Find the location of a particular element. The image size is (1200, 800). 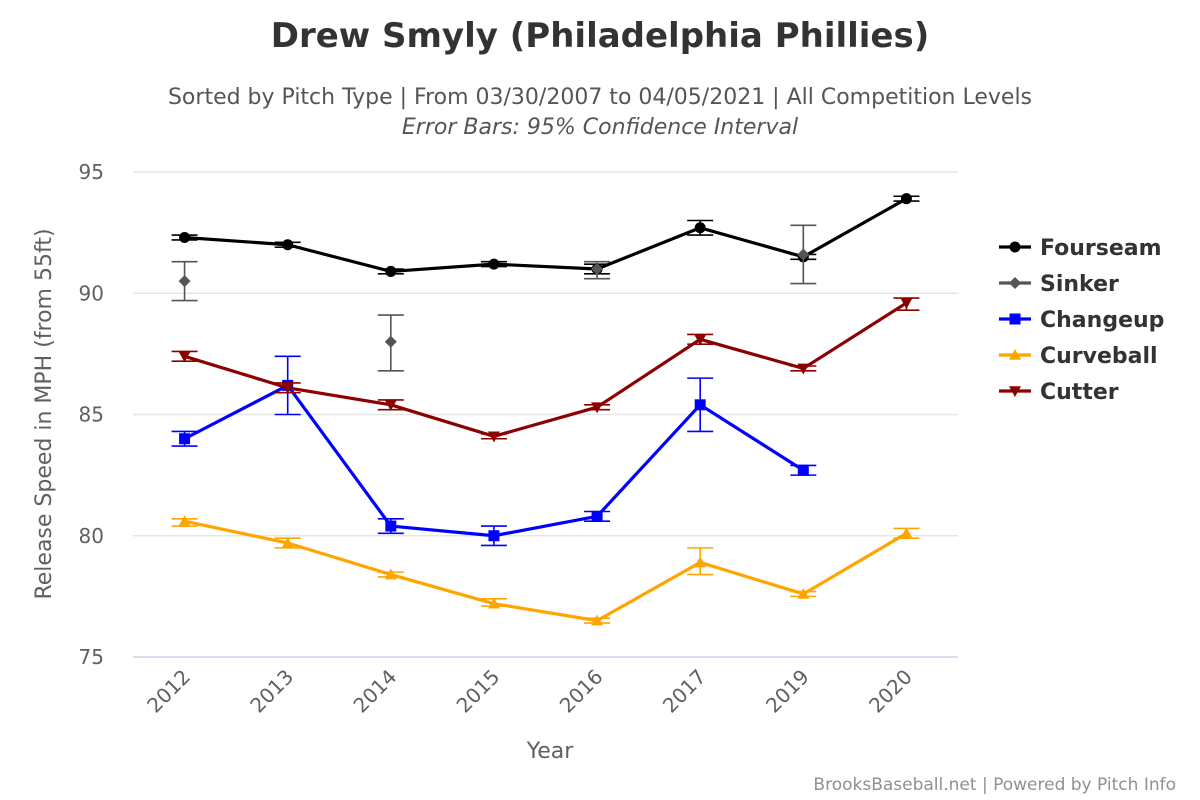

legend-item-sinker: Sinker is located at coordinates (1059, 284).